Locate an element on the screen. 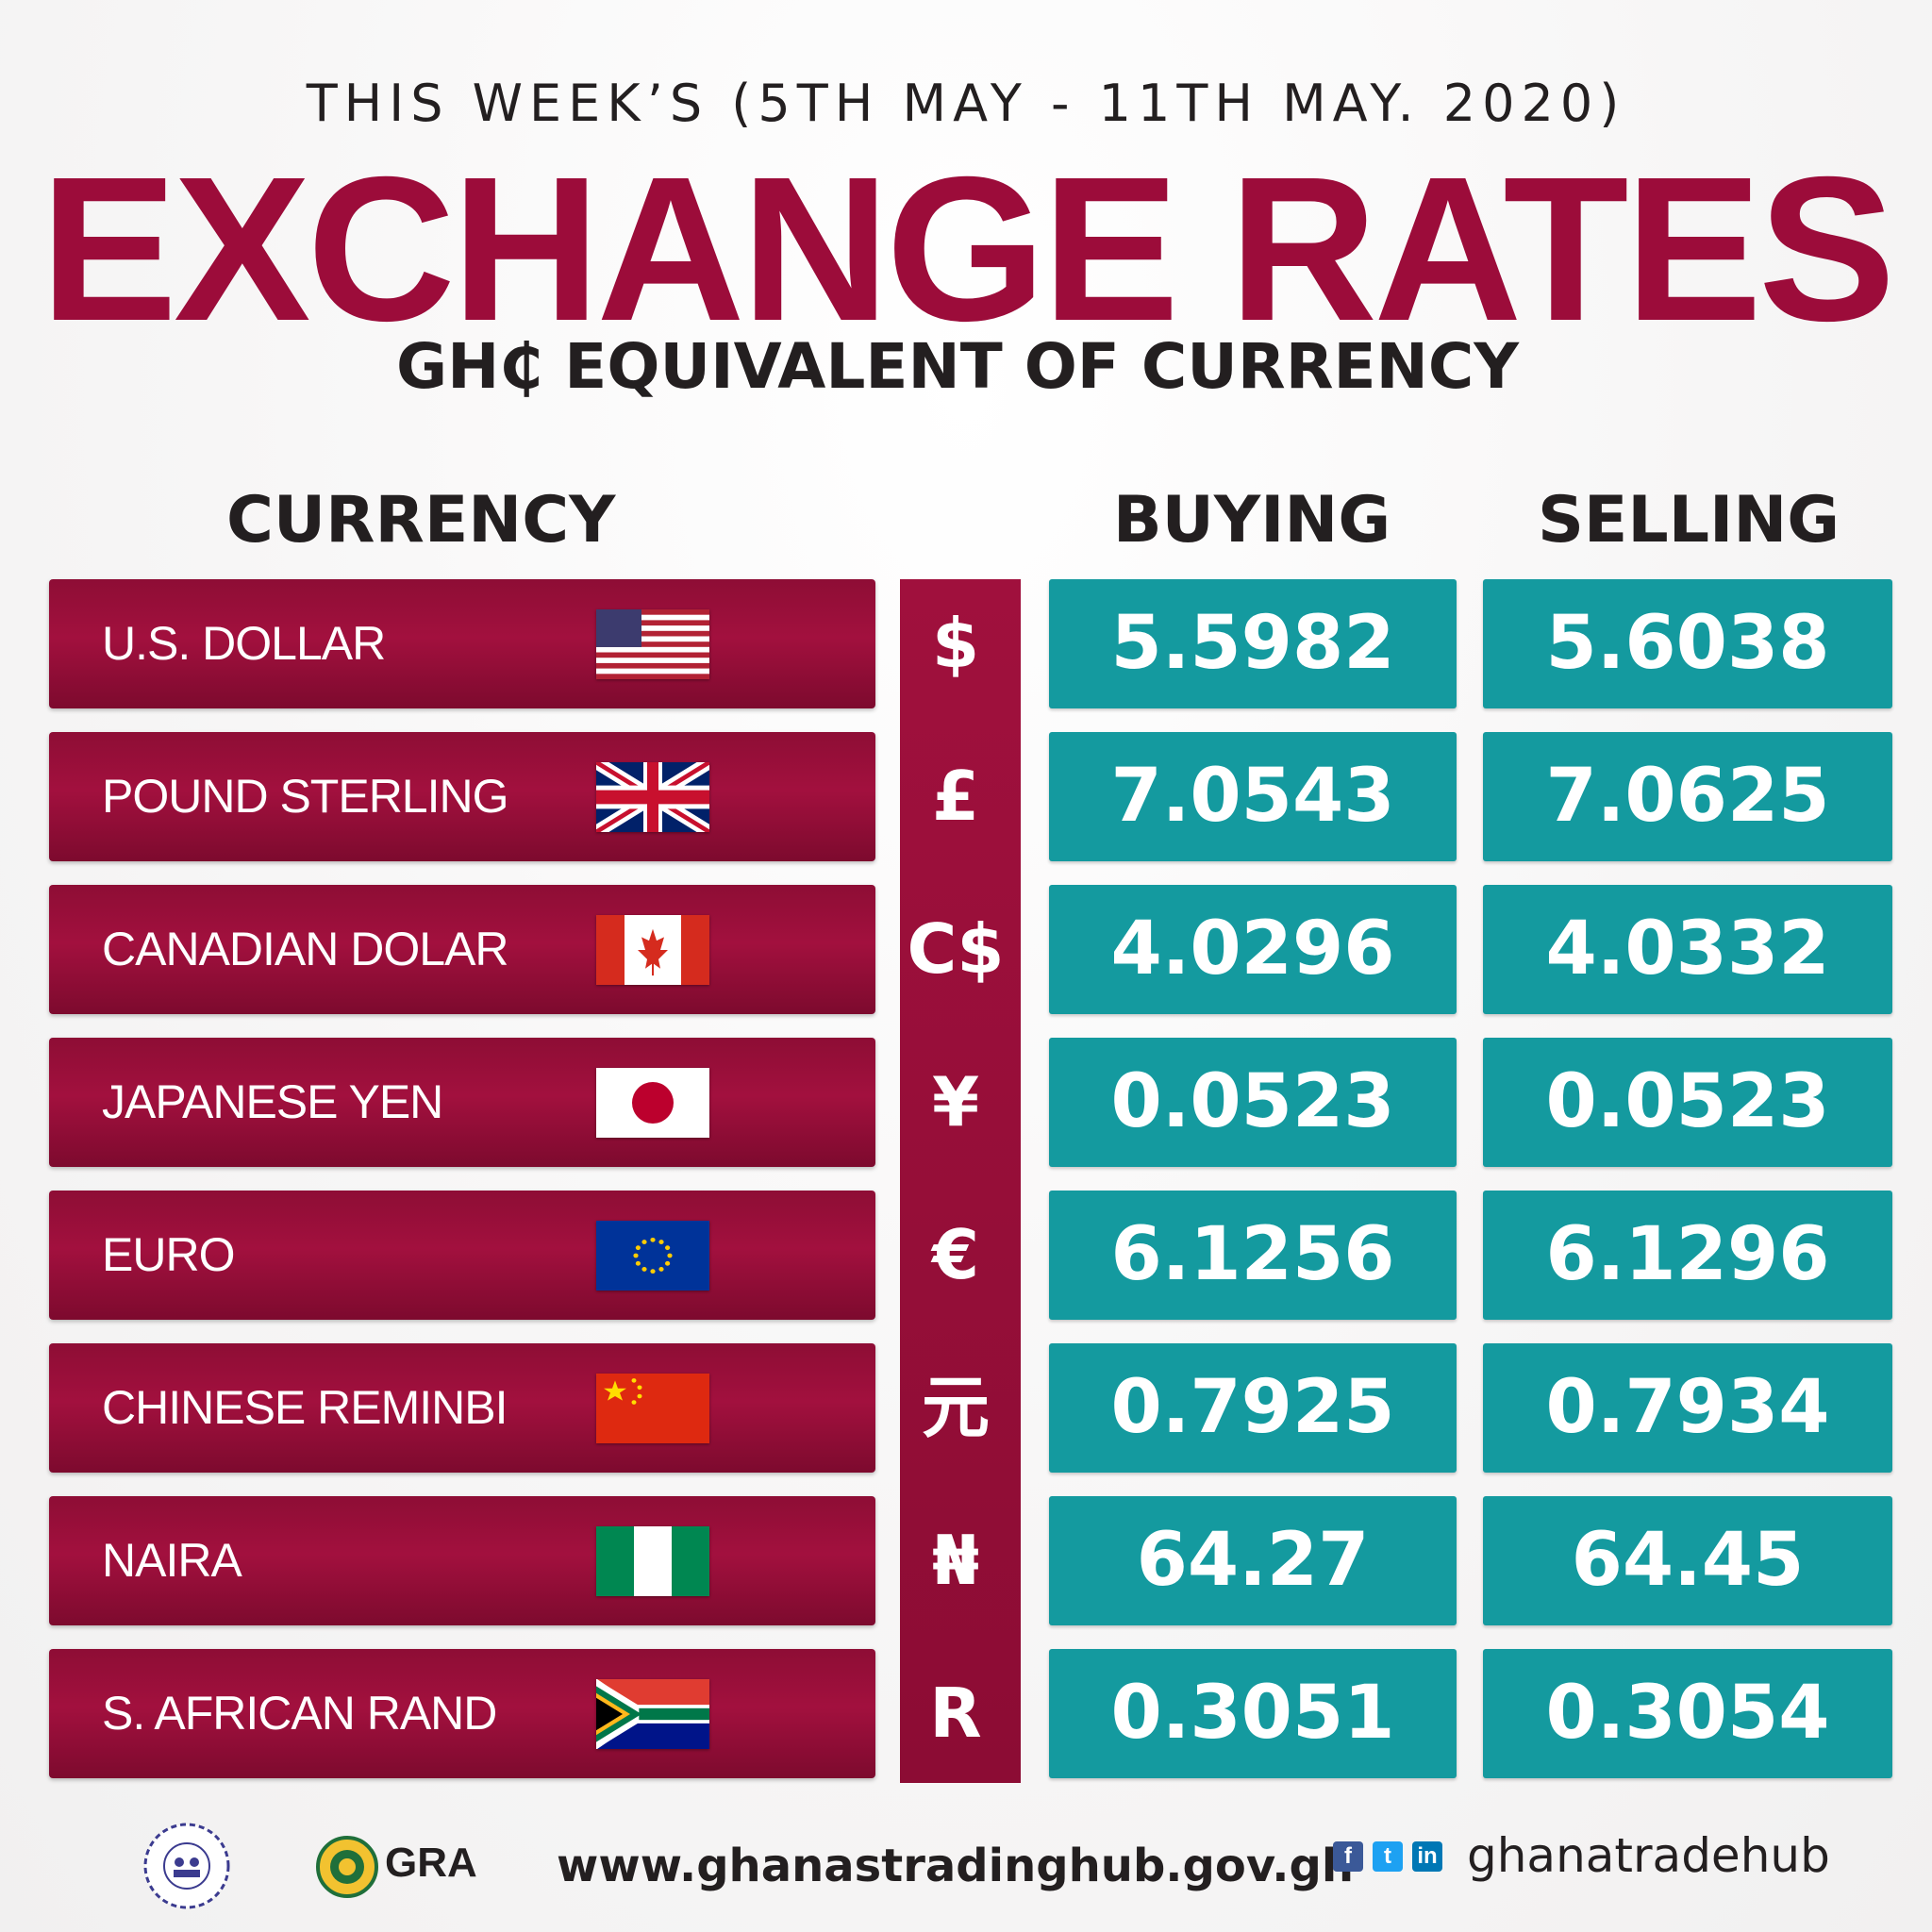 The width and height of the screenshot is (1932, 1932). south-africa-flag-icon is located at coordinates (653, 1714).